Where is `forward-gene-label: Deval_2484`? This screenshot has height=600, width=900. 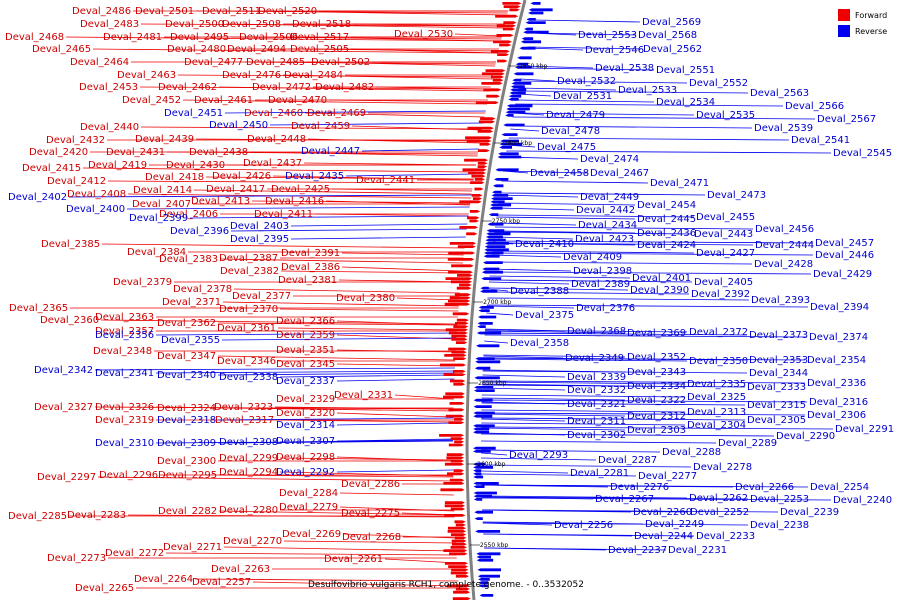
forward-gene-label: Deval_2484 is located at coordinates (313, 75).